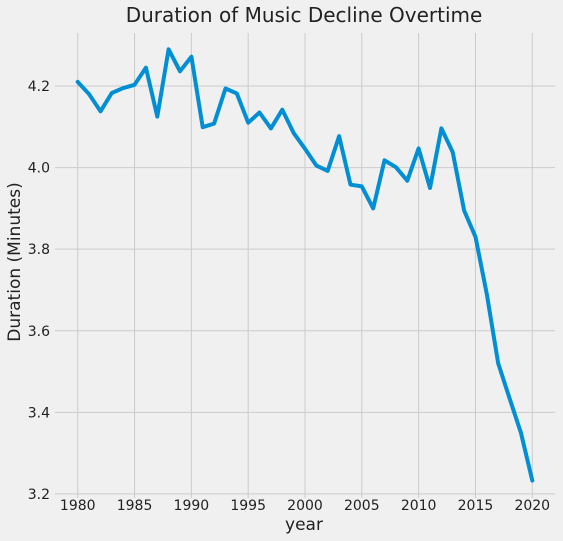 Image resolution: width=563 pixels, height=541 pixels. Describe the element at coordinates (532, 506) in the screenshot. I see `x-tick-label: 2020` at that location.